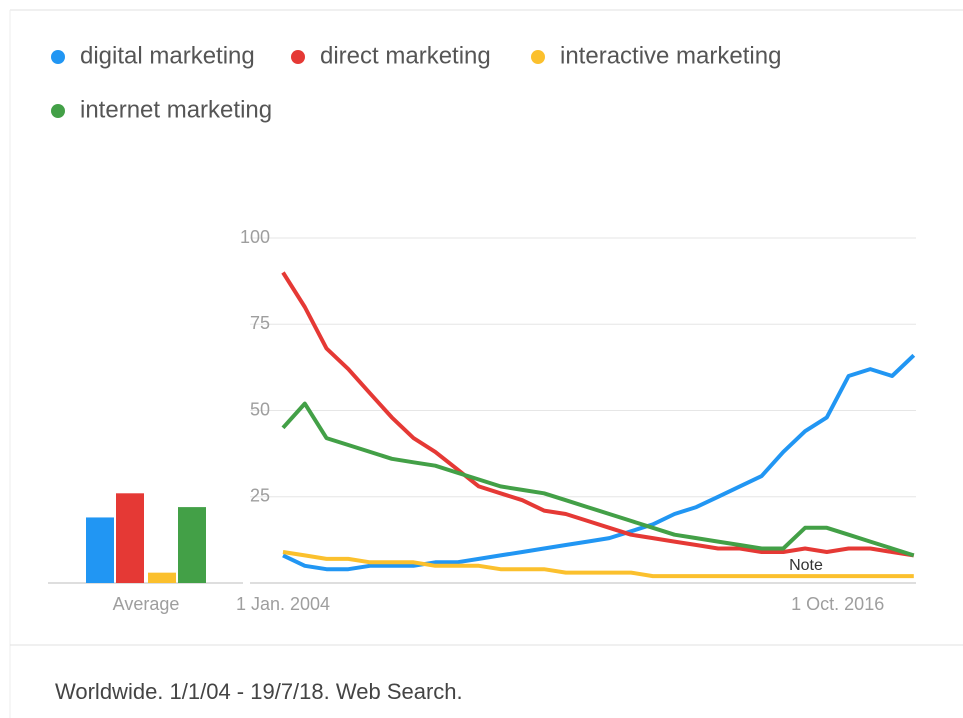  I want to click on legend-label: interactive marketing, so click(670, 55).